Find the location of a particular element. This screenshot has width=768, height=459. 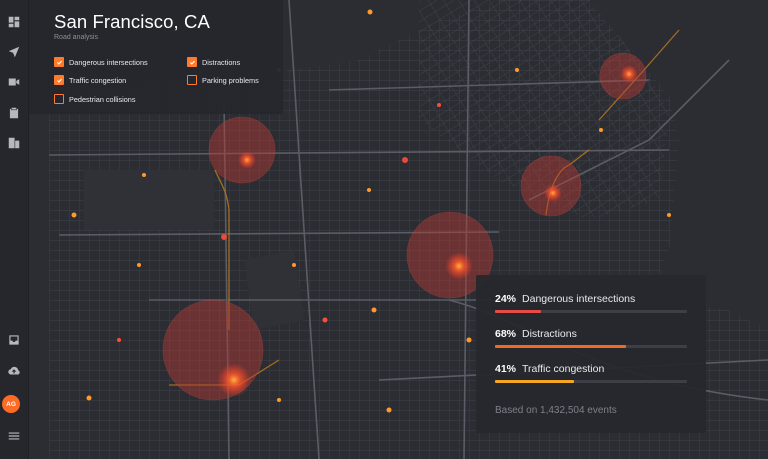

stat-label: Dangerous intersections is located at coordinates (579, 299).